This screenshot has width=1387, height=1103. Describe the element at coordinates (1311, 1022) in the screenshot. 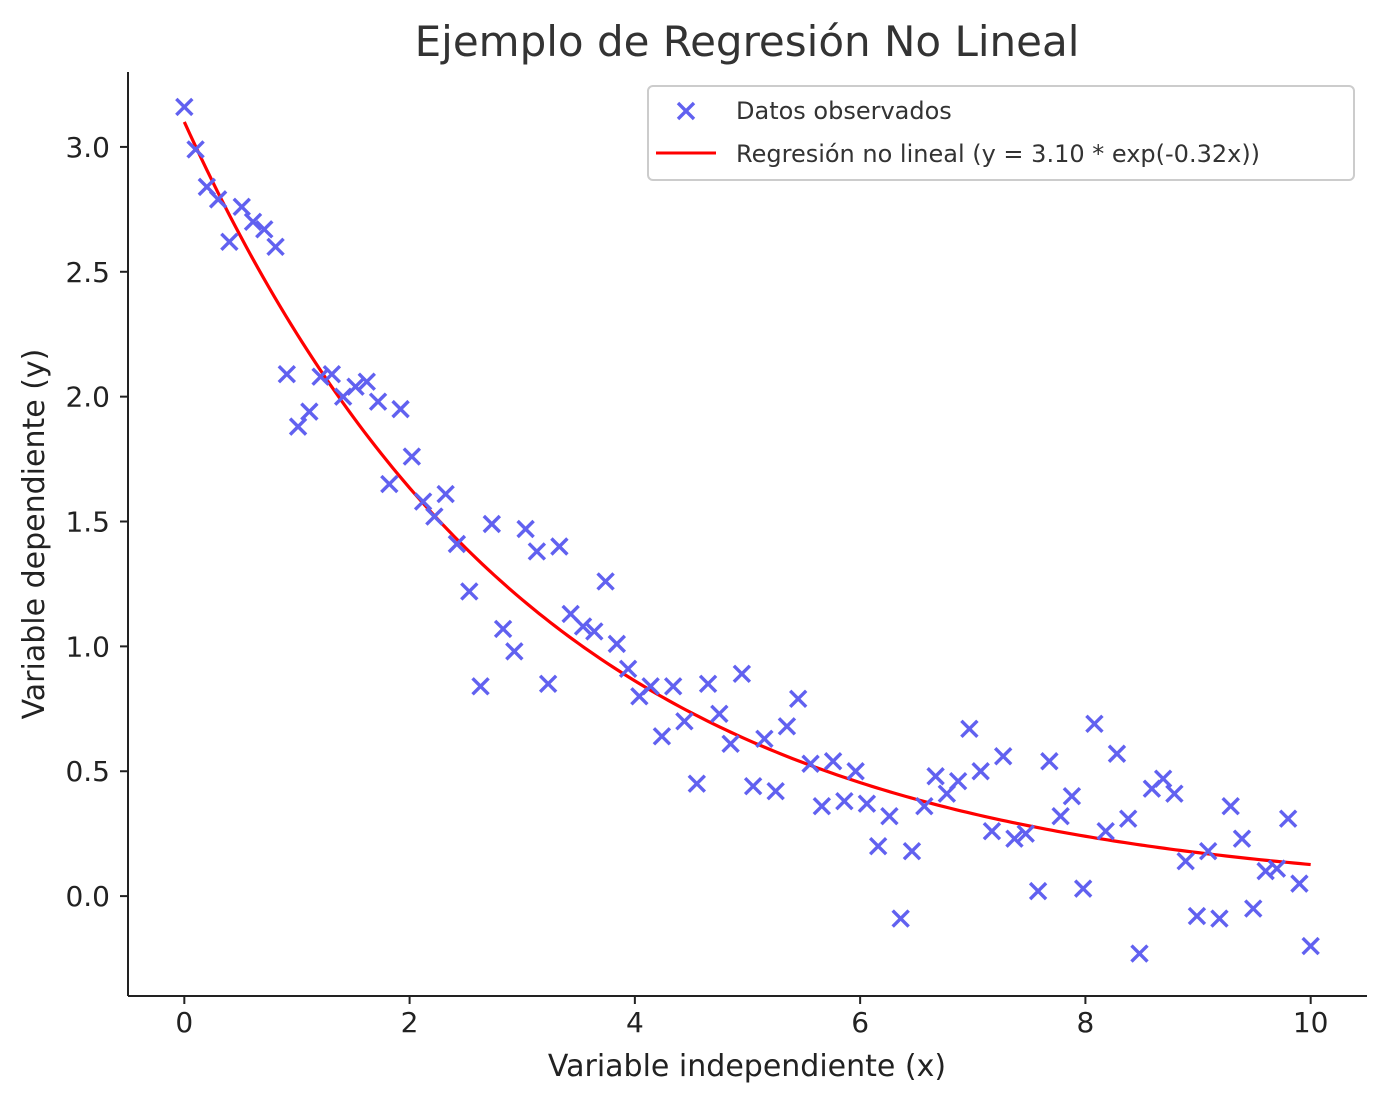

I see `x-tick-label: 10` at that location.